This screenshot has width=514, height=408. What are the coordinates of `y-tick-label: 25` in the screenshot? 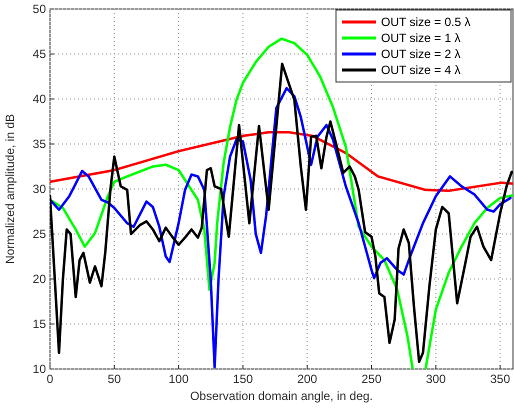 It's located at (39, 234).